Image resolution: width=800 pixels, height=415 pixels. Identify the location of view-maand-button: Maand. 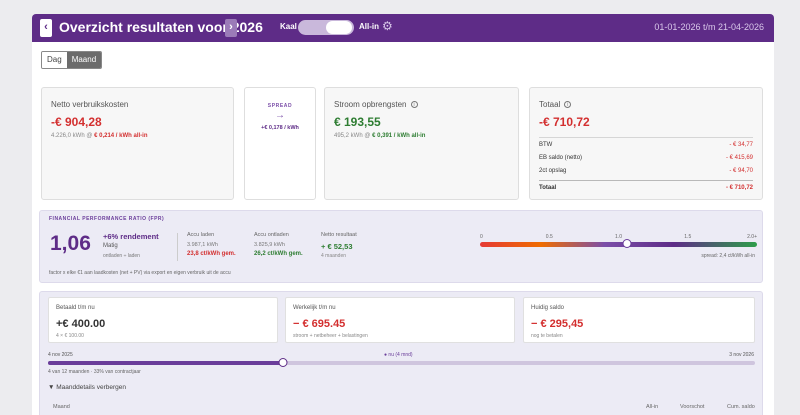
(84, 60).